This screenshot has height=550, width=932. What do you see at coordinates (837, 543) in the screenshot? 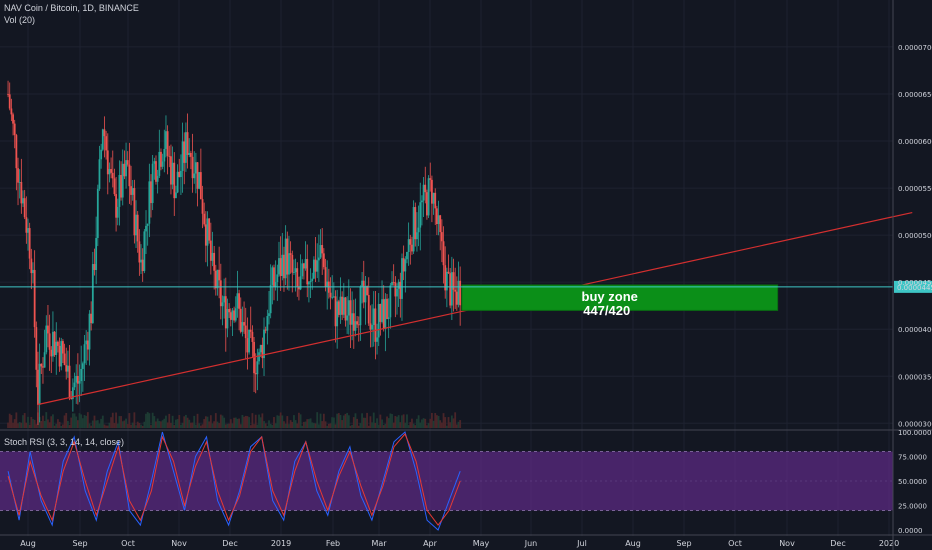
I see `x-tick-label: Dec` at bounding box center [837, 543].